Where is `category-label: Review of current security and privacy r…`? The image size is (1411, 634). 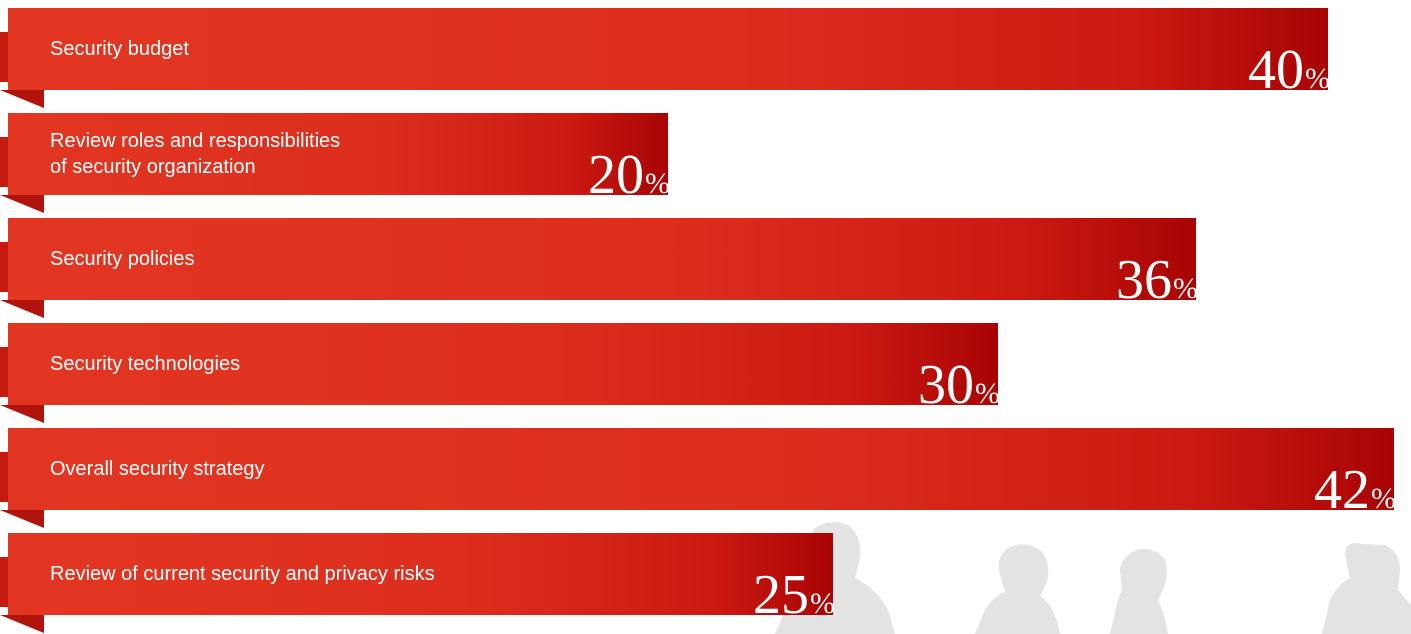
category-label: Review of current security and privacy r… is located at coordinates (242, 574).